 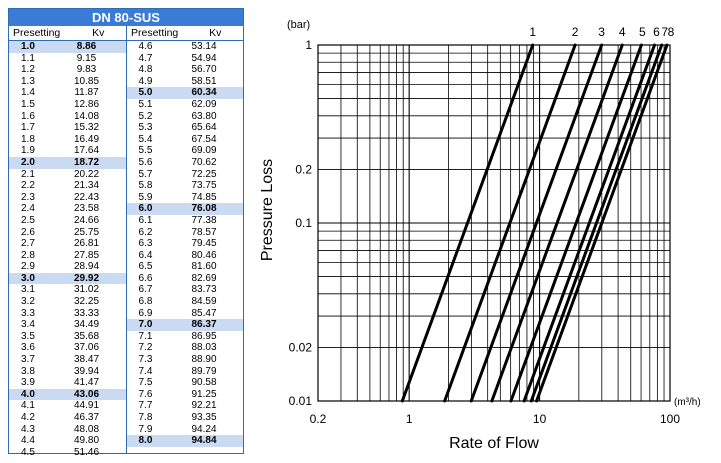 I want to click on presetting-value: 4.4, so click(x=28, y=441).